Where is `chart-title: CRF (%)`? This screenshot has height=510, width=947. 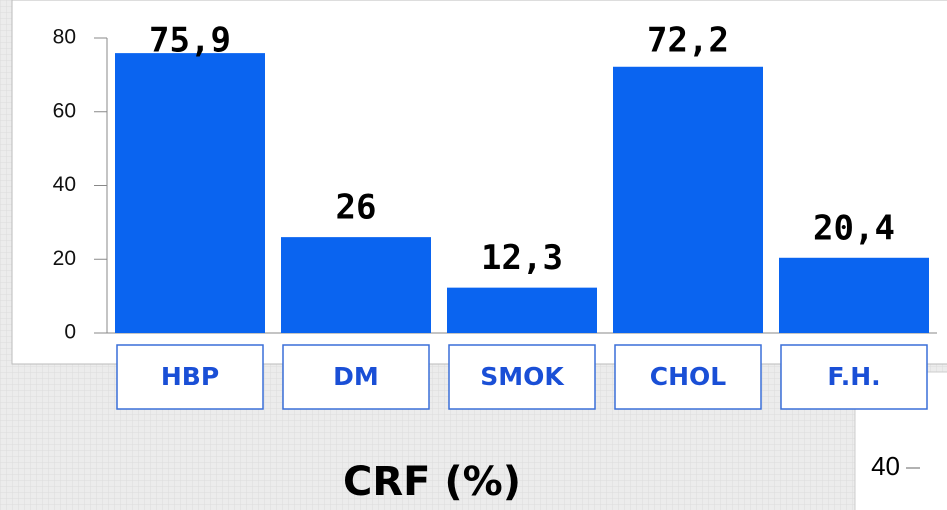
chart-title: CRF (%) is located at coordinates (432, 482).